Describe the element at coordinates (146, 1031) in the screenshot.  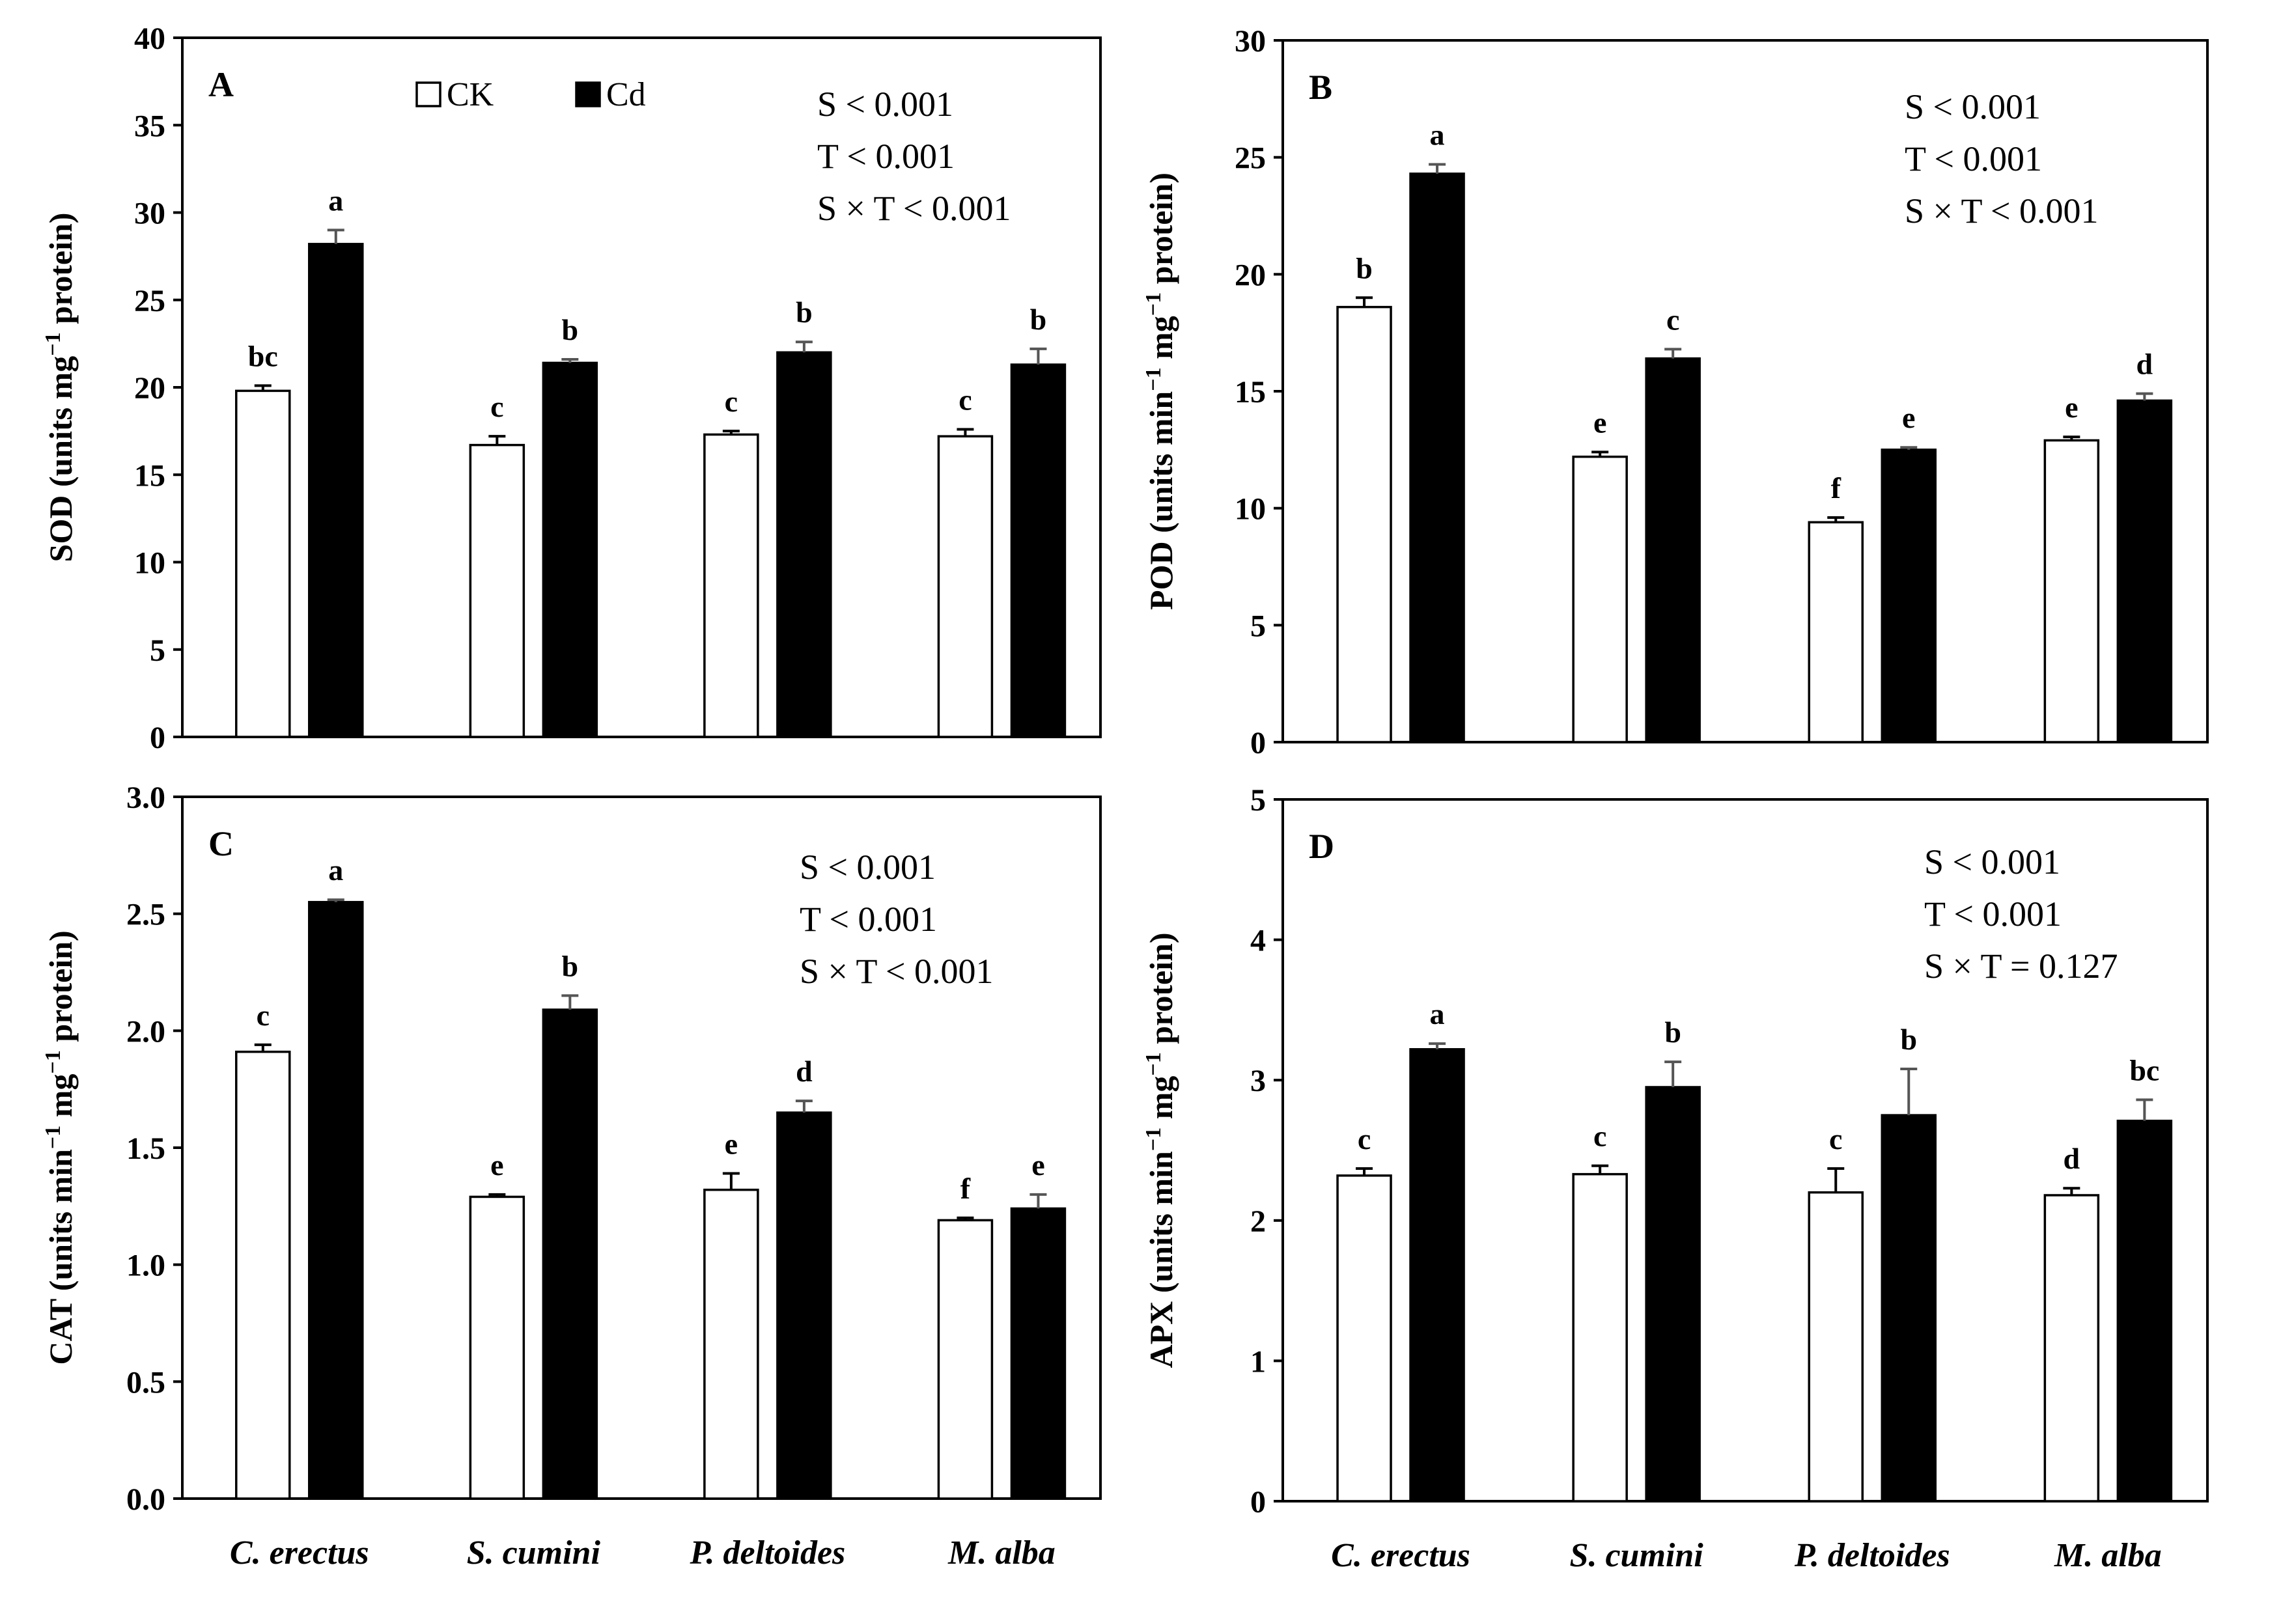
I see `y-tick-label: 2.0` at that location.